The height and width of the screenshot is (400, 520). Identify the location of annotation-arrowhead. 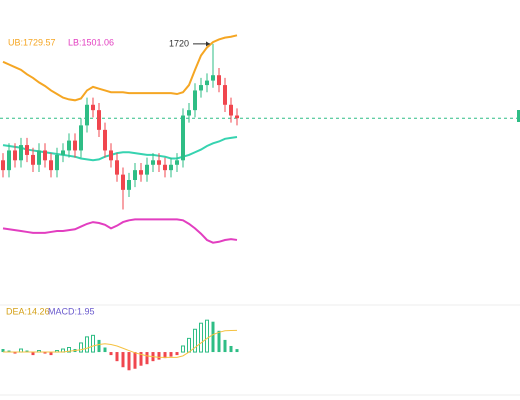
(208, 44).